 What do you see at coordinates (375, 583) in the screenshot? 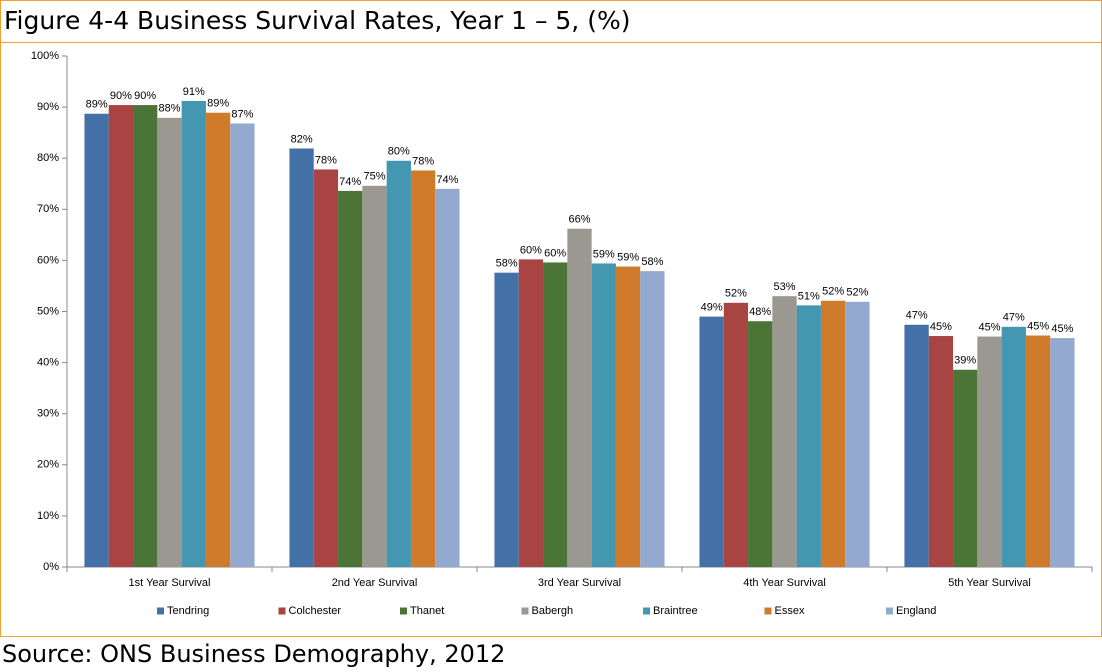
I see `x-tick-label: 2nd Year Survival` at bounding box center [375, 583].